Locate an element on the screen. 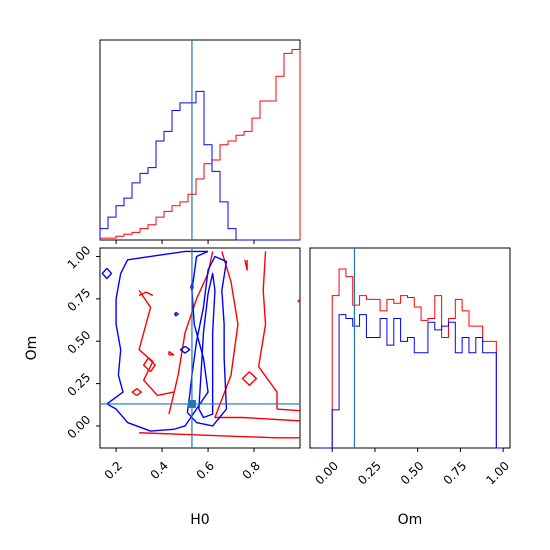 The height and width of the screenshot is (550, 550). contour-y-tick-label: 0.00 is located at coordinates (79, 427).